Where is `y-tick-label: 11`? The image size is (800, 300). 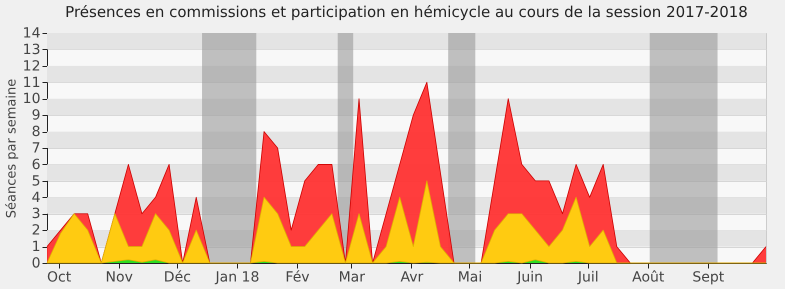 y-tick-label: 11 is located at coordinates (31, 82).